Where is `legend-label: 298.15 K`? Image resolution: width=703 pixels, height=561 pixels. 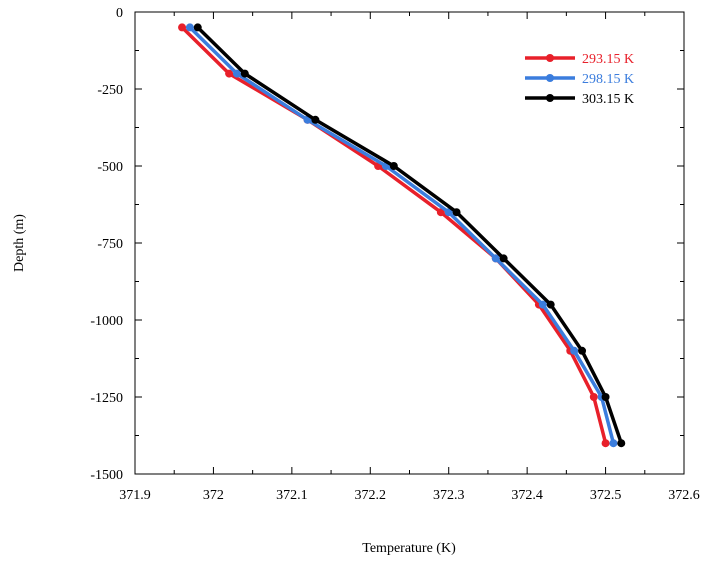 legend-label: 298.15 K is located at coordinates (608, 79).